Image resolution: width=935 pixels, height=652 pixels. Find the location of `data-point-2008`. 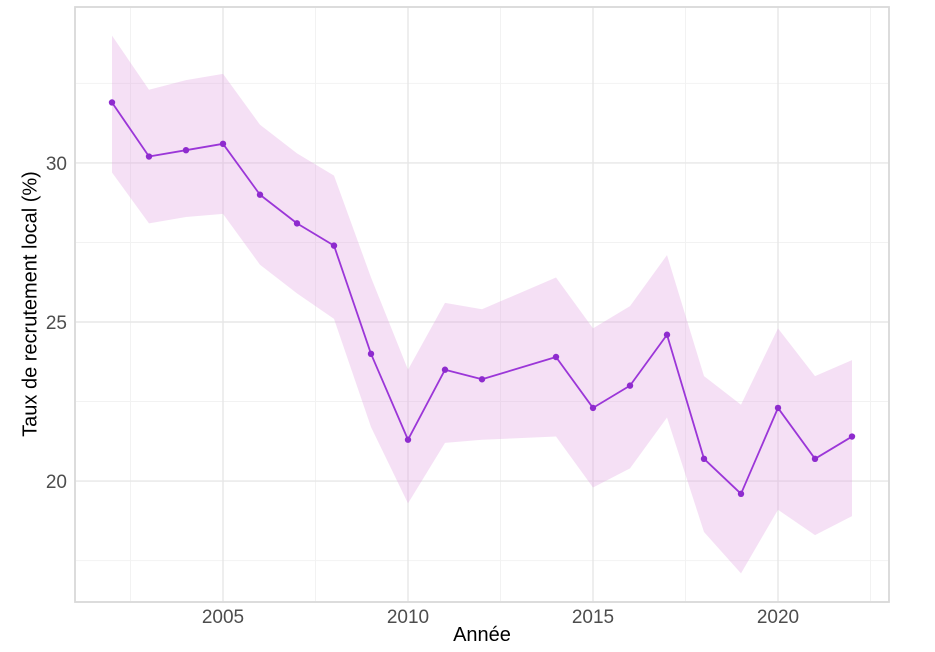

data-point-2008 is located at coordinates (334, 245).